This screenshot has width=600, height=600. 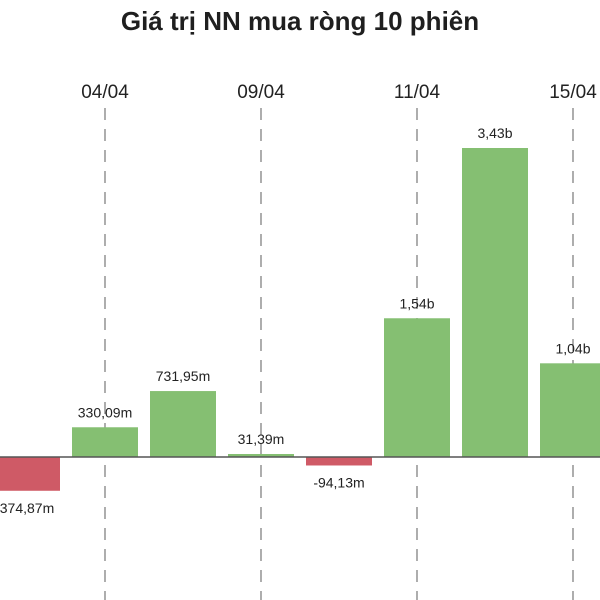 I want to click on data-label-0: 374,87m, so click(x=27, y=508).